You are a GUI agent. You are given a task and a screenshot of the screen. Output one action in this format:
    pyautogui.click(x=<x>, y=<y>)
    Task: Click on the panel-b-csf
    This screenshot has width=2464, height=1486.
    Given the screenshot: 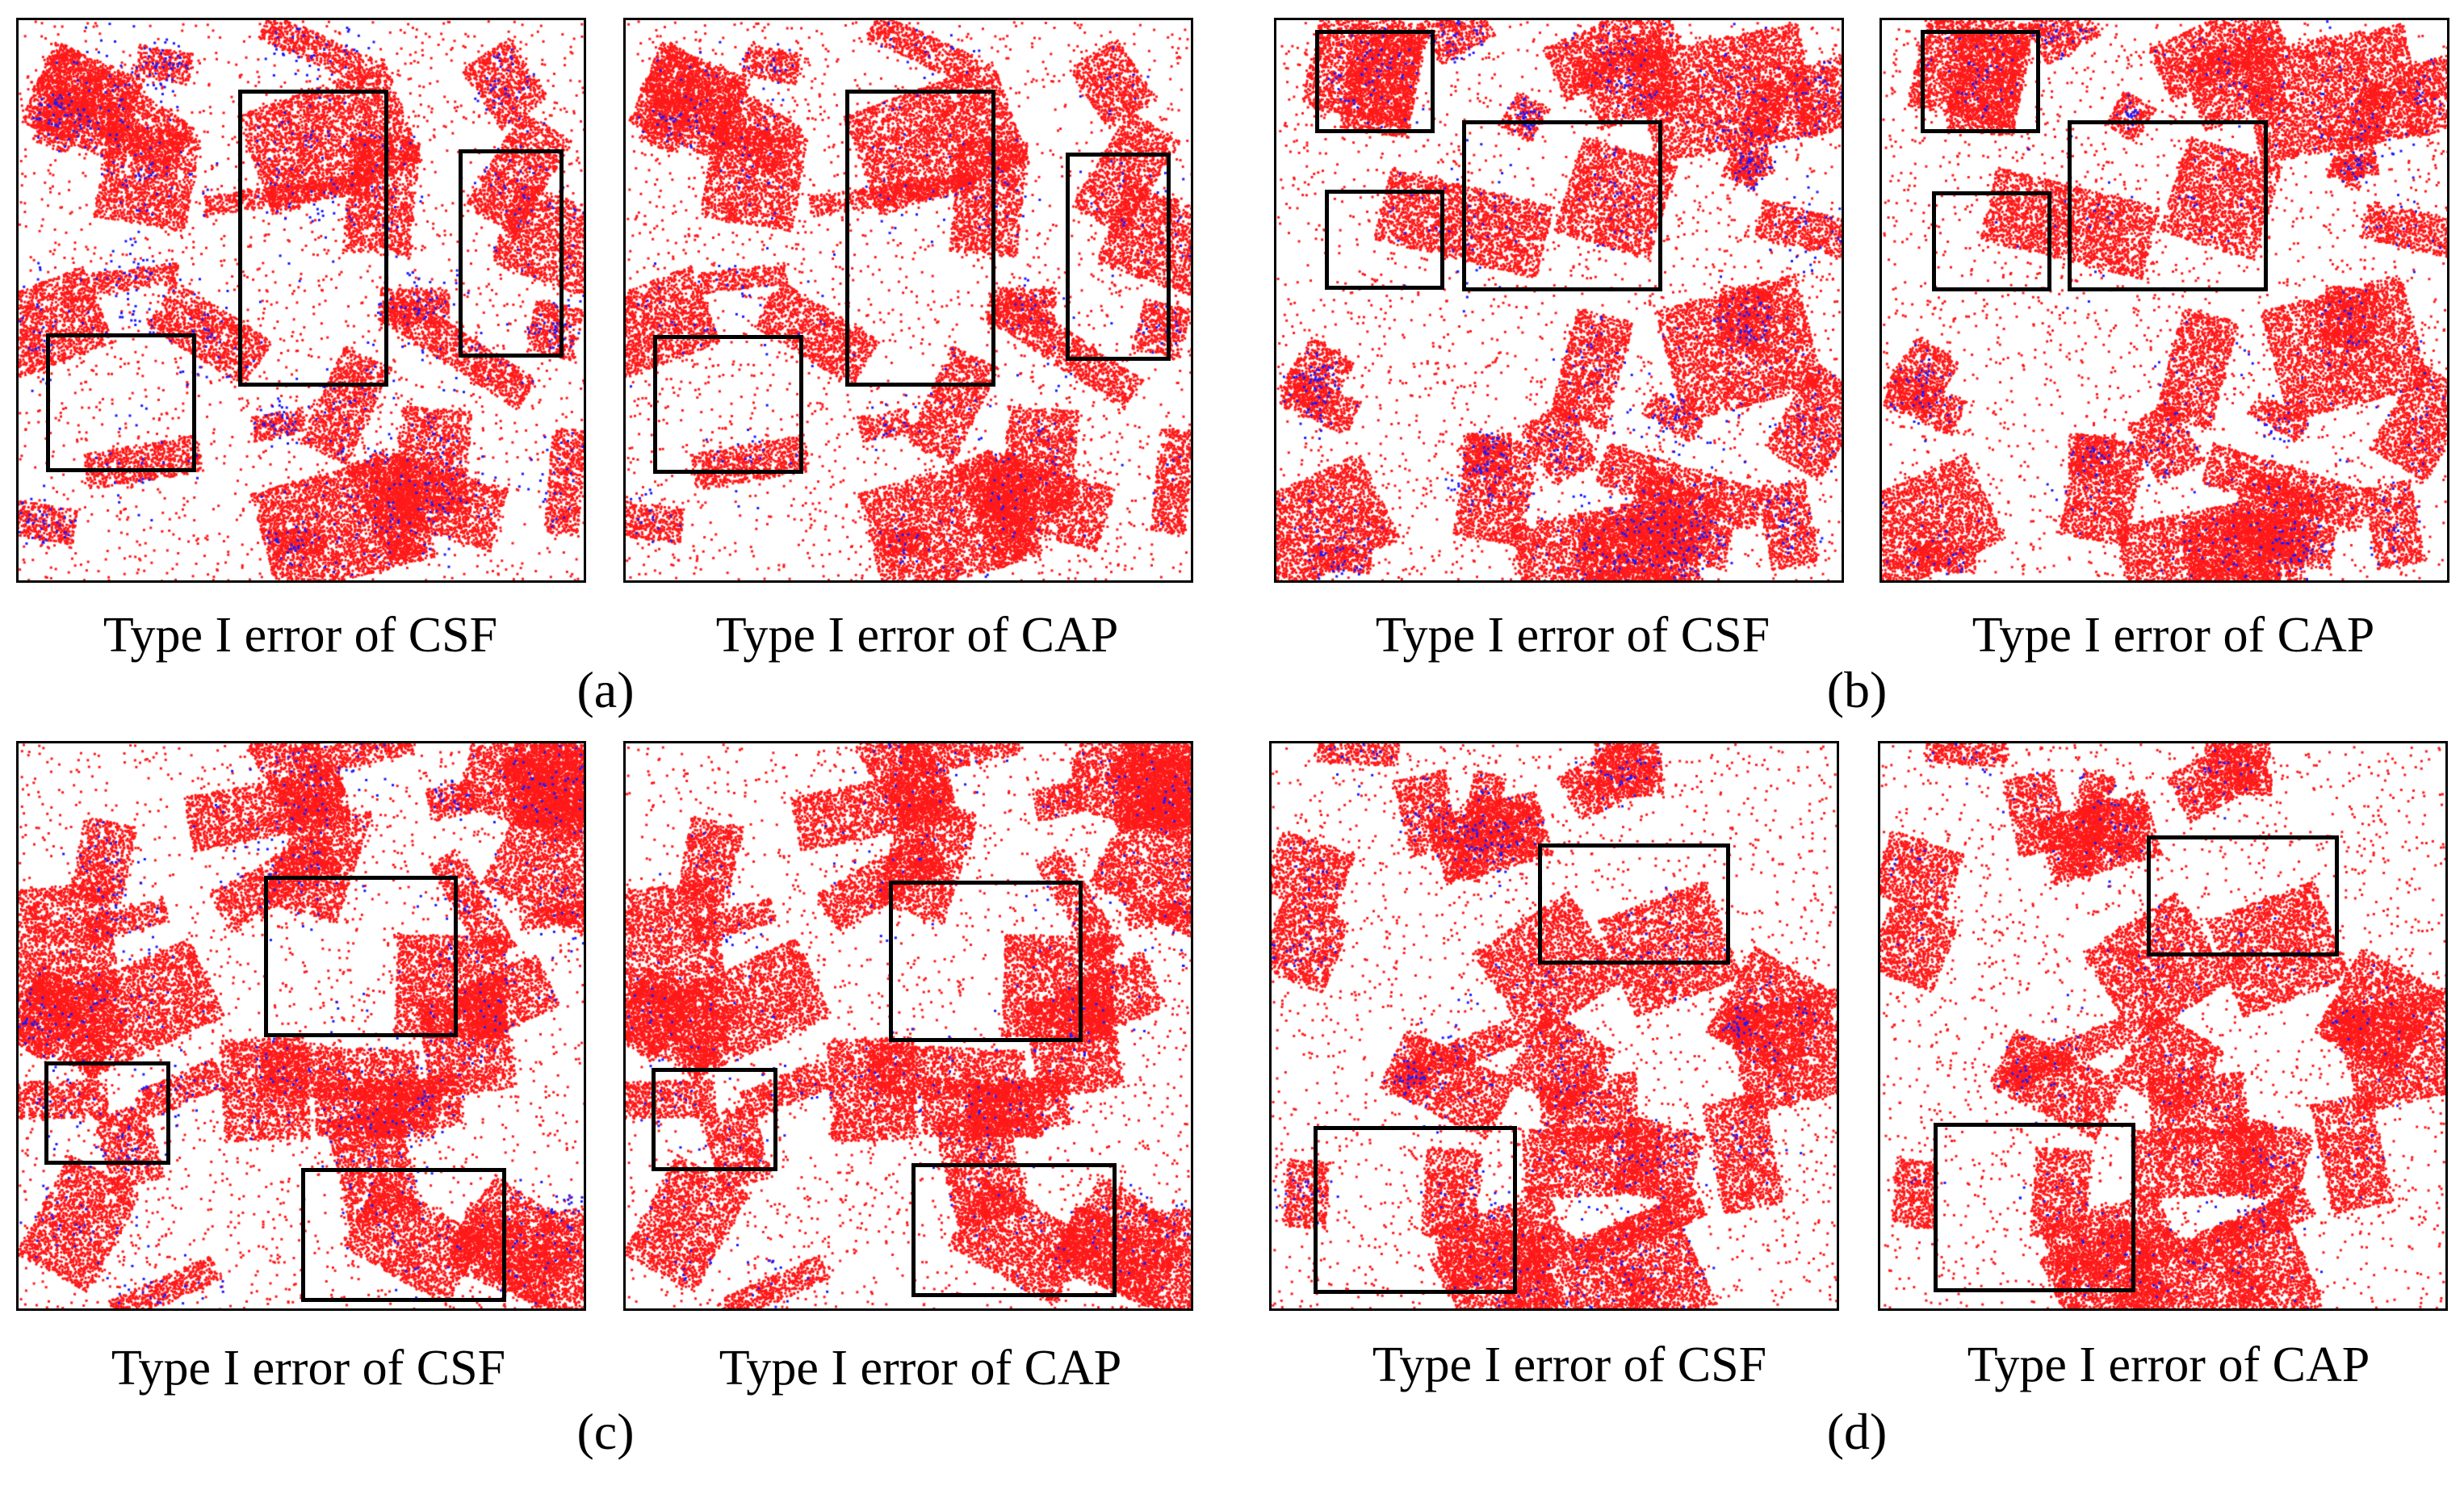 What is the action you would take?
    pyautogui.click(x=1559, y=300)
    